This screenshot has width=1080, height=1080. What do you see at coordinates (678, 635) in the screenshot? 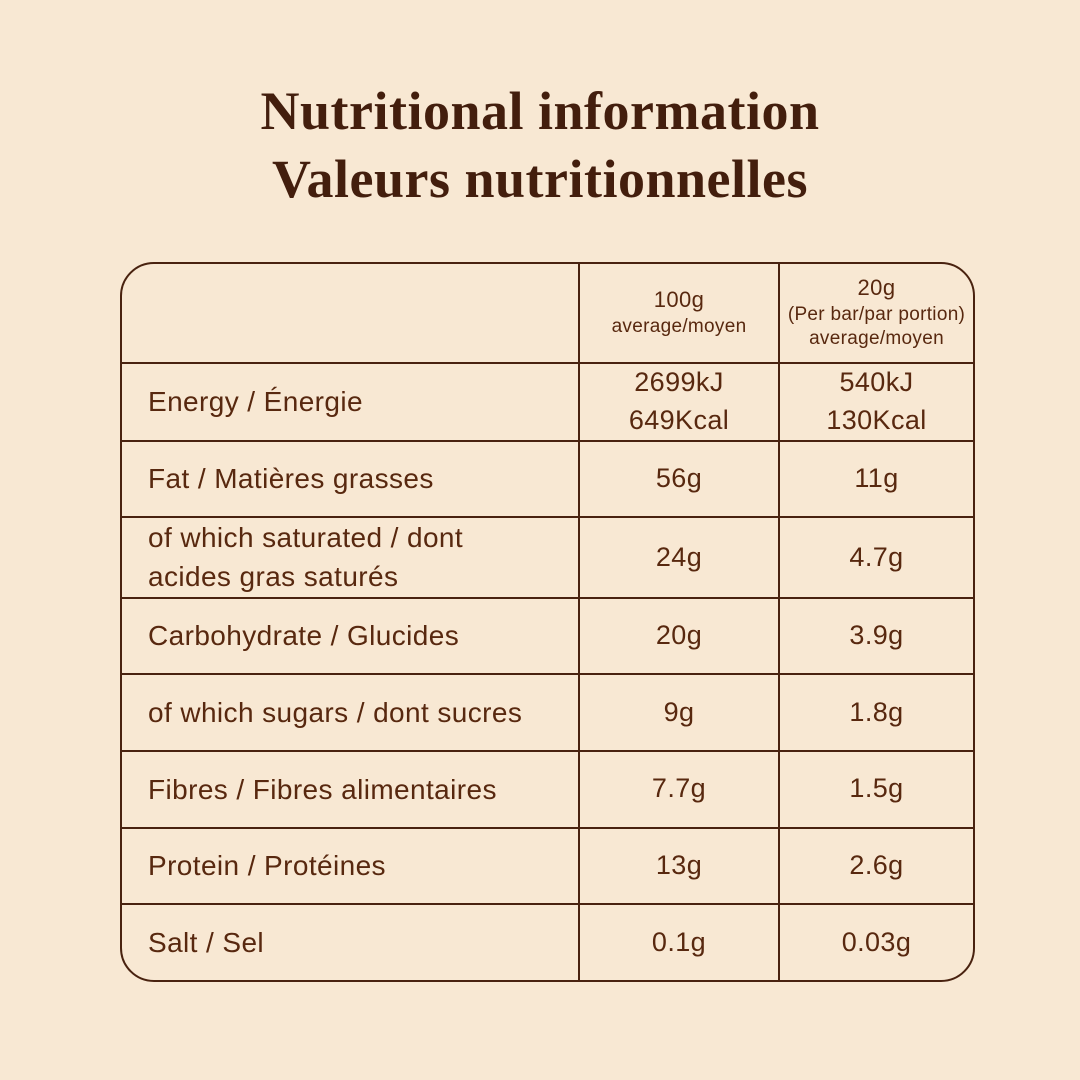
I see `row-carbohydrate-per100g: 20g` at bounding box center [678, 635].